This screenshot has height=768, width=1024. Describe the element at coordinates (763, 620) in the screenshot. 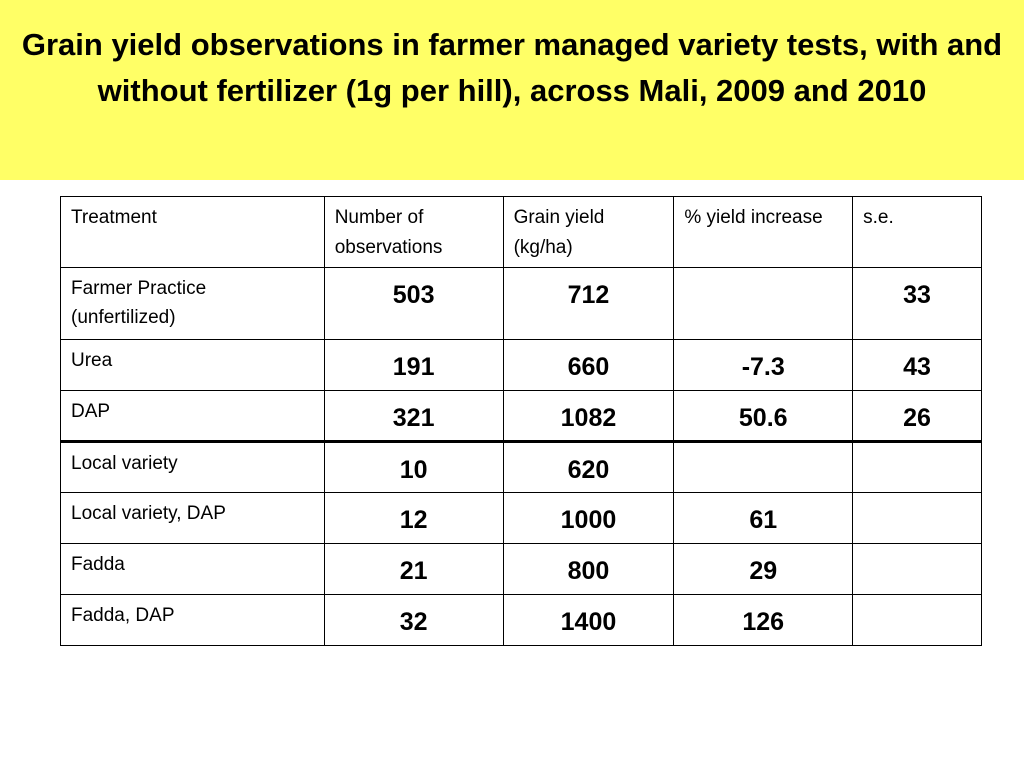

I see `cell-yield-increase: 126` at that location.